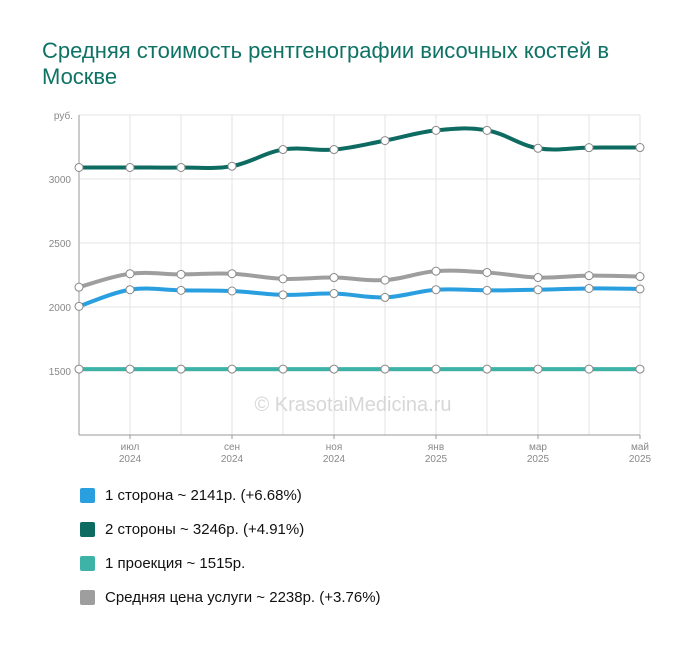 The height and width of the screenshot is (646, 700). I want to click on series-Средняя цена услуги, so click(359, 279).